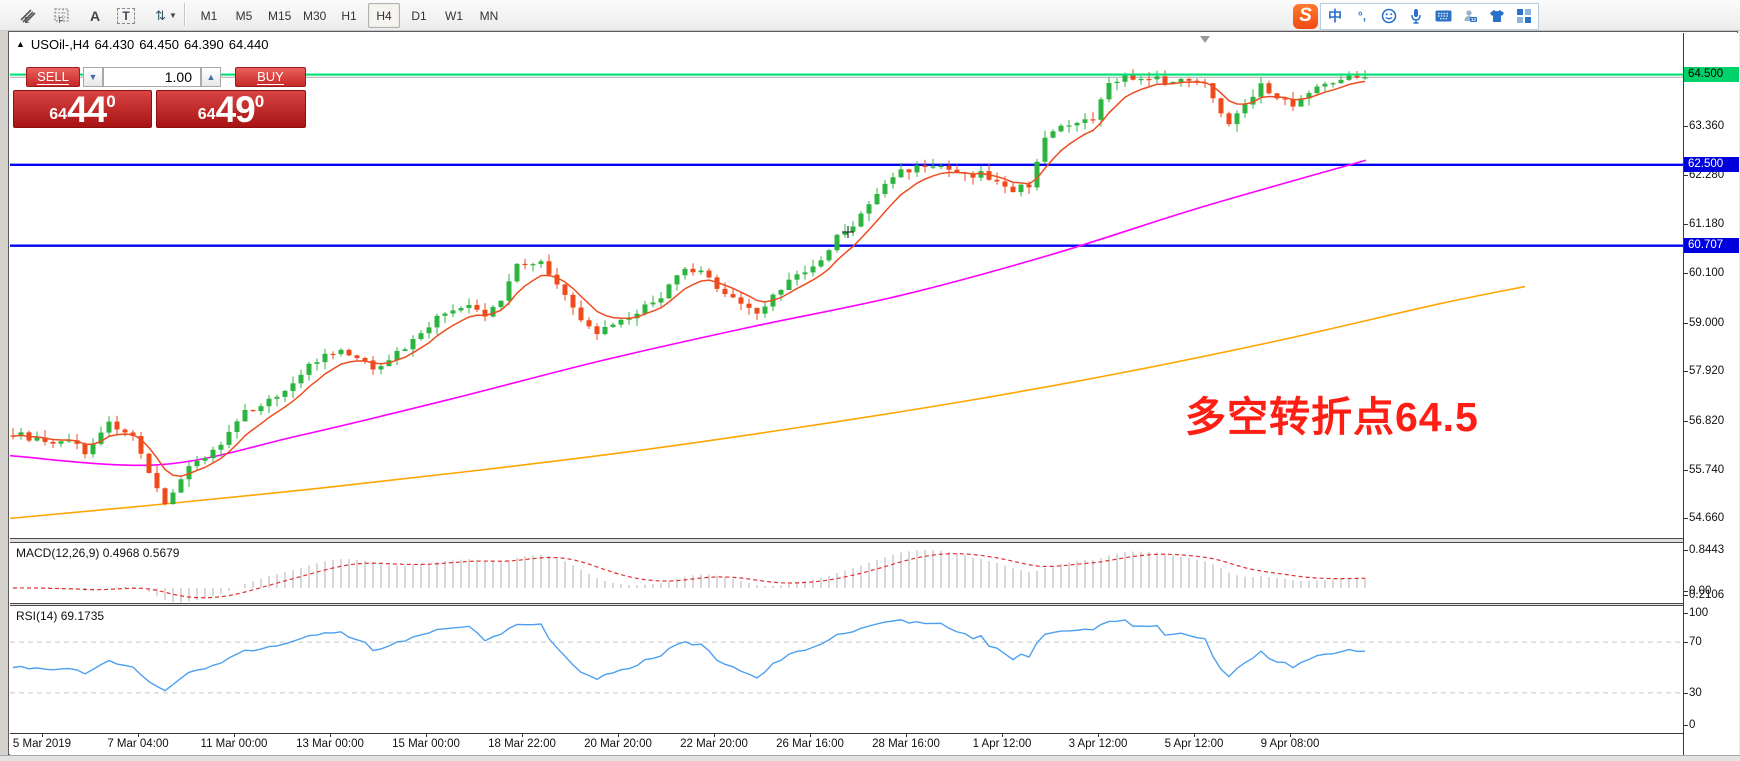  What do you see at coordinates (454, 15) in the screenshot?
I see `timeframe-button-w1: W1` at bounding box center [454, 15].